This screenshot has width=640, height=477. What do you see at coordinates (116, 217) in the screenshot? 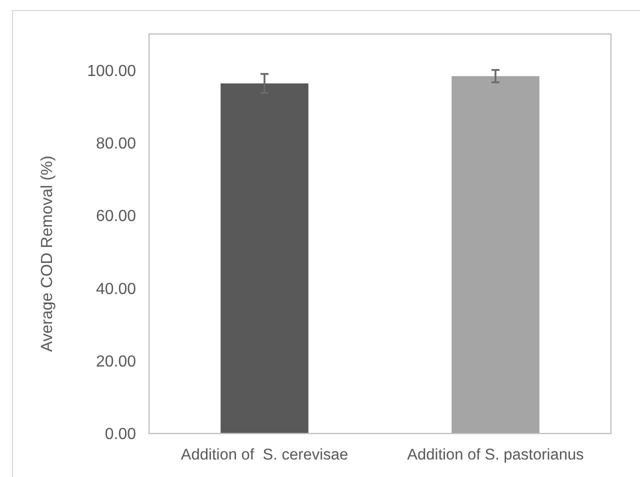
I see `y-tick-label: 60.00` at bounding box center [116, 217].